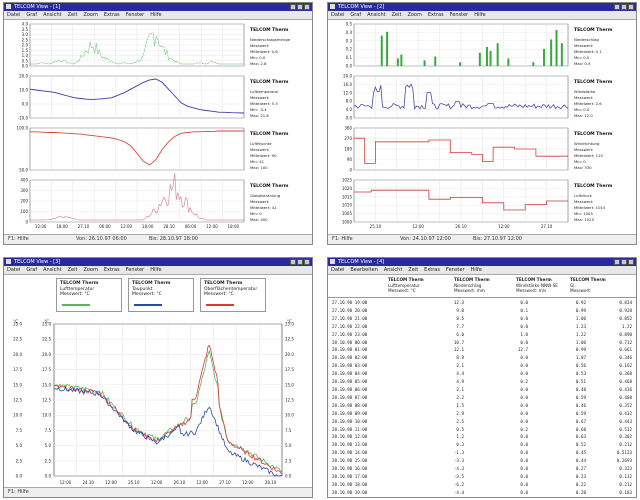  Describe the element at coordinates (482, 358) in the screenshot. I see `table-row: 28.10.98 02:00 8.9 0.0 1.07 0.346` at that location.